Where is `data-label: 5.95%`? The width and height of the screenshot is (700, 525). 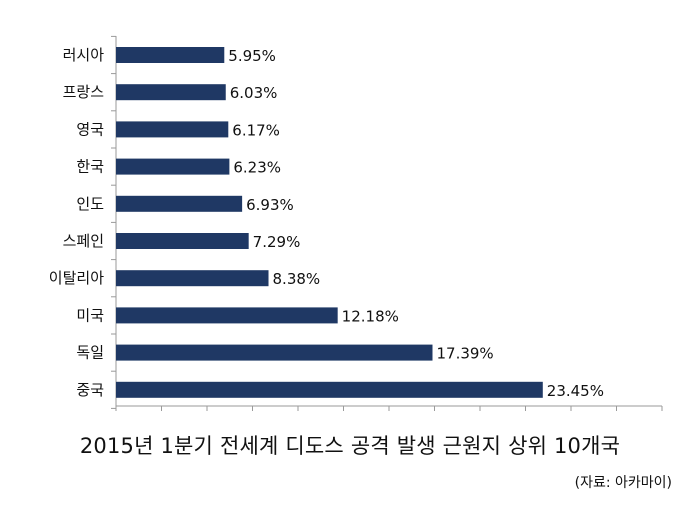
data-label: 5.95% is located at coordinates (252, 56).